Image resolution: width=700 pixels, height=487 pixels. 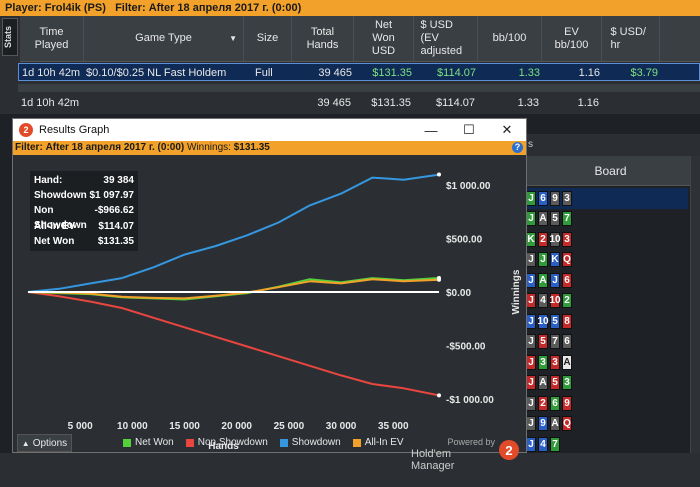 What do you see at coordinates (223, 446) in the screenshot?
I see `x-axis-label: Hands` at bounding box center [223, 446].